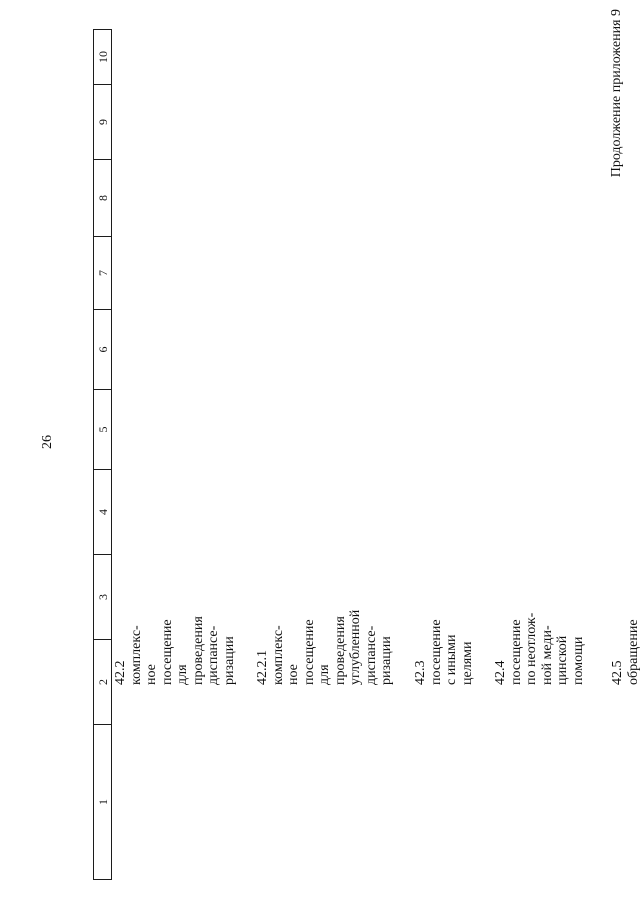 The image size is (640, 905). What do you see at coordinates (102, 801) in the screenshot?
I see `column-number-1: 1` at bounding box center [102, 801].